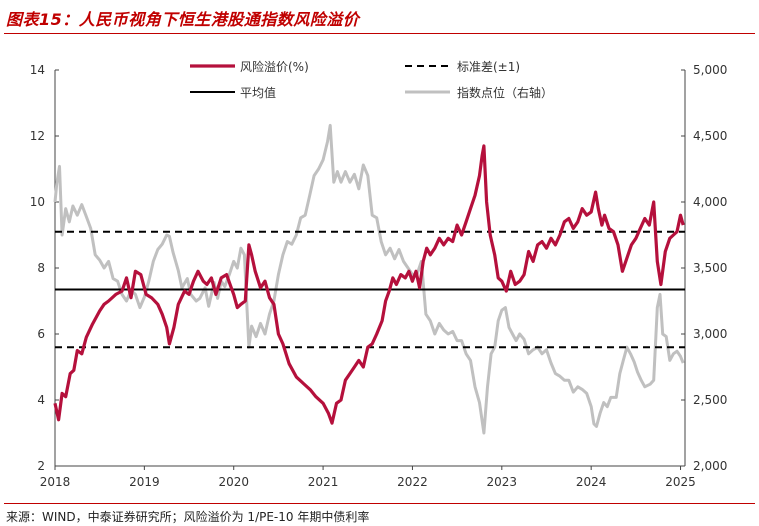 The width and height of the screenshot is (759, 526). Describe the element at coordinates (379, 33) in the screenshot. I see `title-divider` at that location.